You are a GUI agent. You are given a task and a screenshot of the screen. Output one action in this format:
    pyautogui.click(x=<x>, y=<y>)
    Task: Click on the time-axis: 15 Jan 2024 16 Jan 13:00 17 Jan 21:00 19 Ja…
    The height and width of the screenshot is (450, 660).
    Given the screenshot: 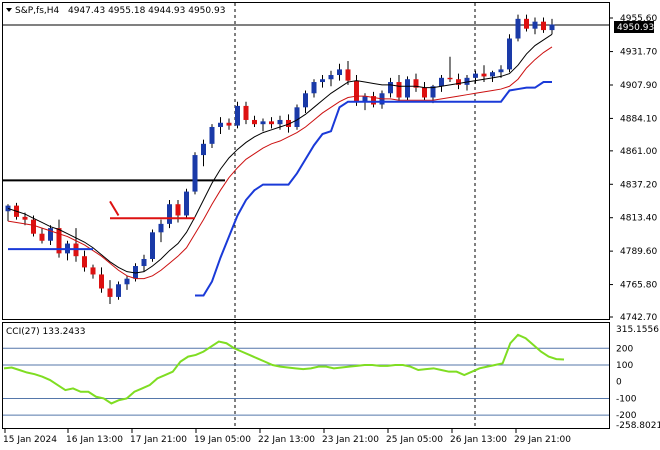 What is the action you would take?
    pyautogui.click(x=287, y=437)
    